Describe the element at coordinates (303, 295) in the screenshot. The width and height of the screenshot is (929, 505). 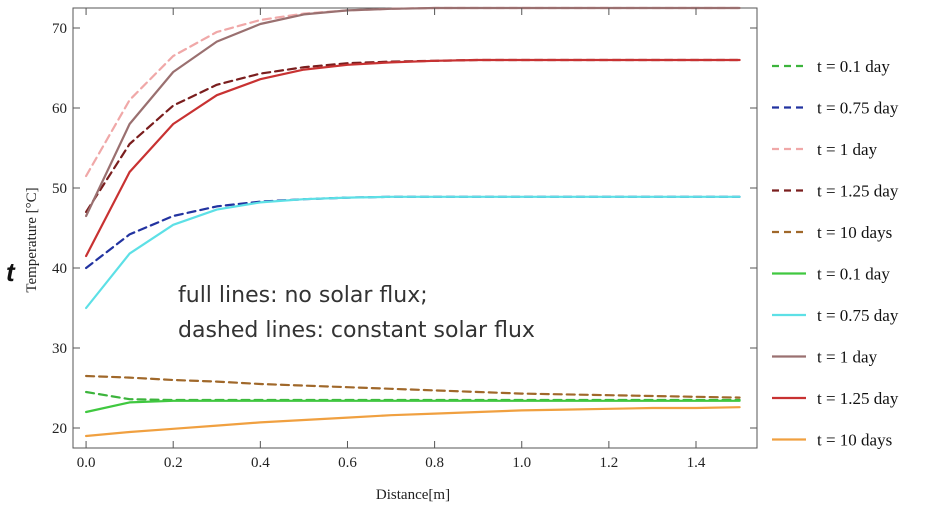
I see `annotation-line-1: full lines: no solar flux;` at that location.